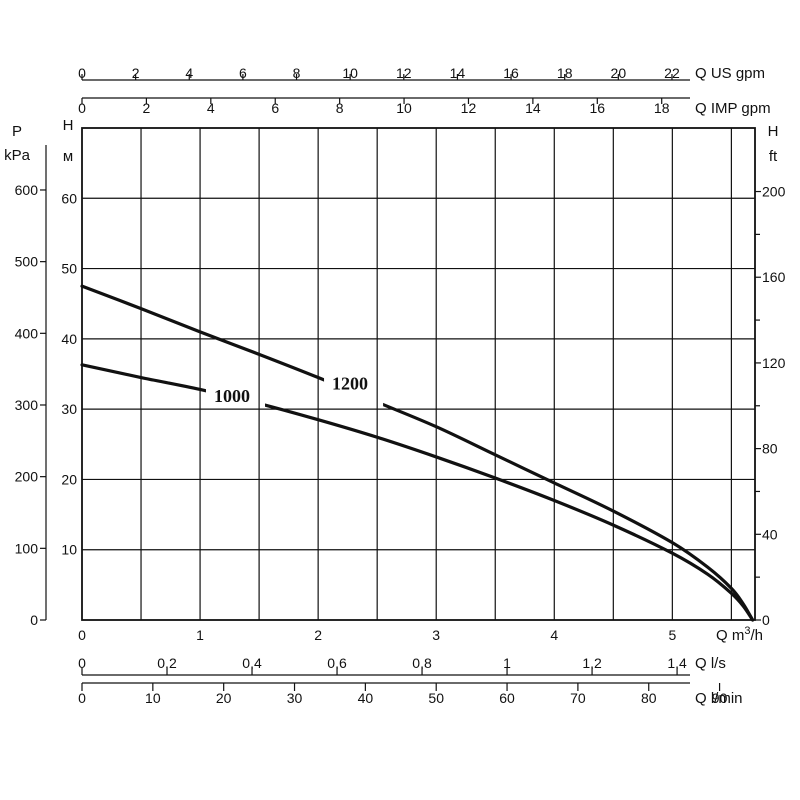 The image size is (800, 800). I want to click on tick-label: 0,4, so click(252, 663).